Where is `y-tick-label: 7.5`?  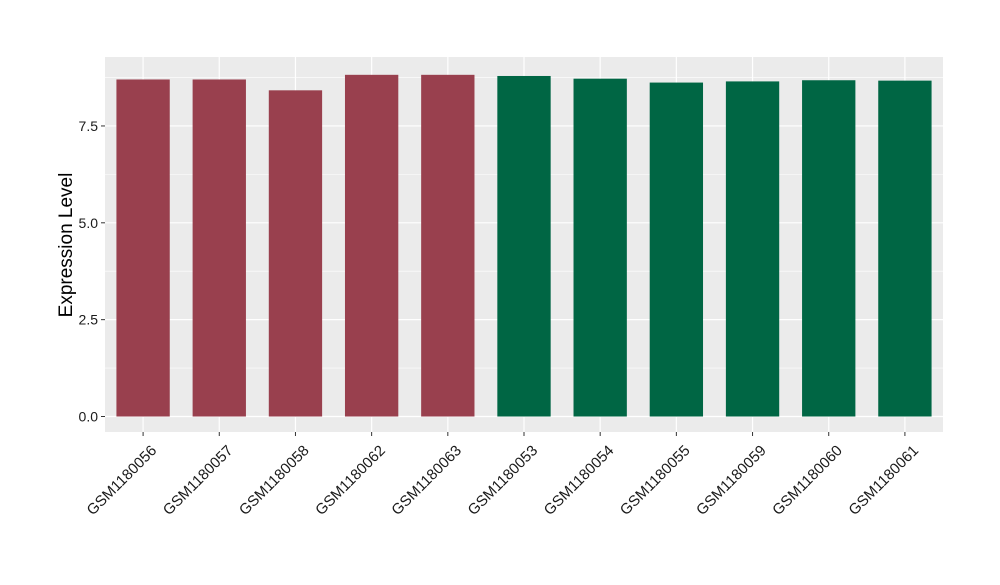
y-tick-label: 7.5 is located at coordinates (89, 126).